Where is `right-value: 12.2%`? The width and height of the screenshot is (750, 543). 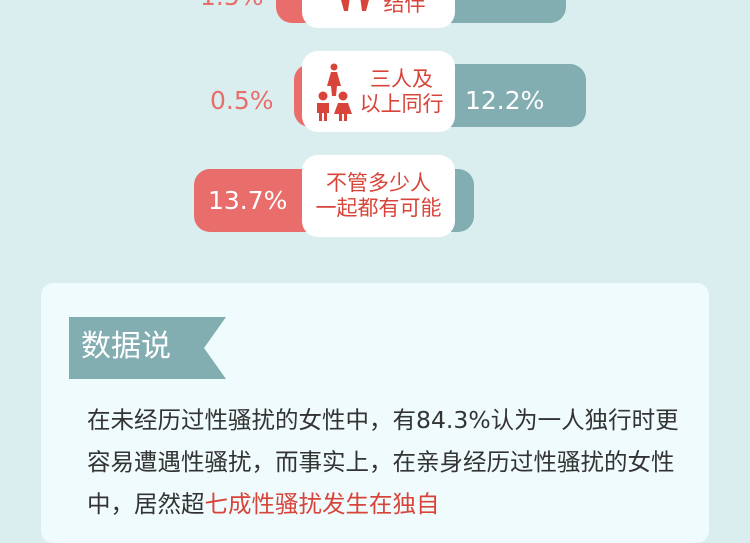
right-value: 12.2% is located at coordinates (505, 100).